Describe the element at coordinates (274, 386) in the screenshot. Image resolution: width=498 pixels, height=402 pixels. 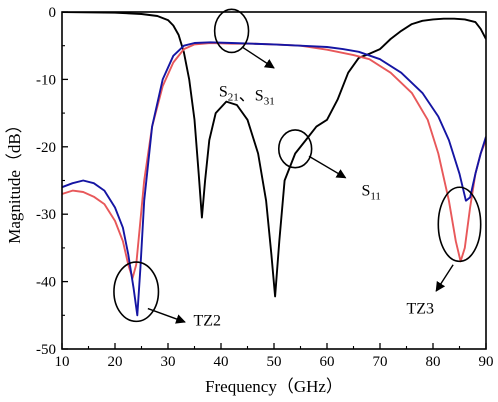
I see `x-axis-label: Frequency（GHz）` at that location.